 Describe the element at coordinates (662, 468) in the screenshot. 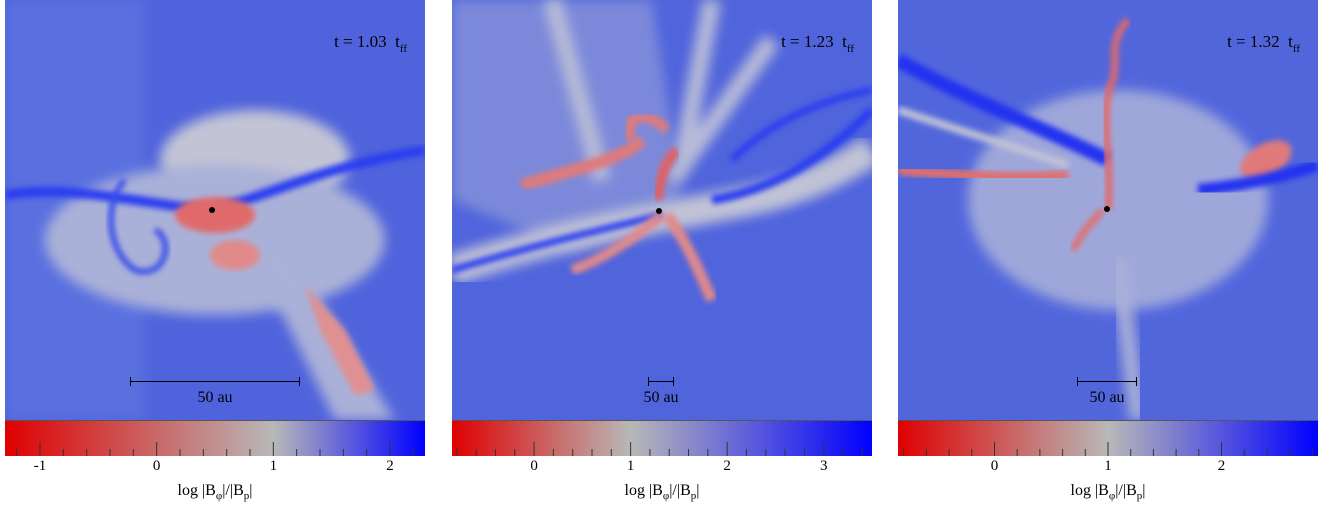

I see `colorbar-tick-labels: 0 1 2 3` at that location.